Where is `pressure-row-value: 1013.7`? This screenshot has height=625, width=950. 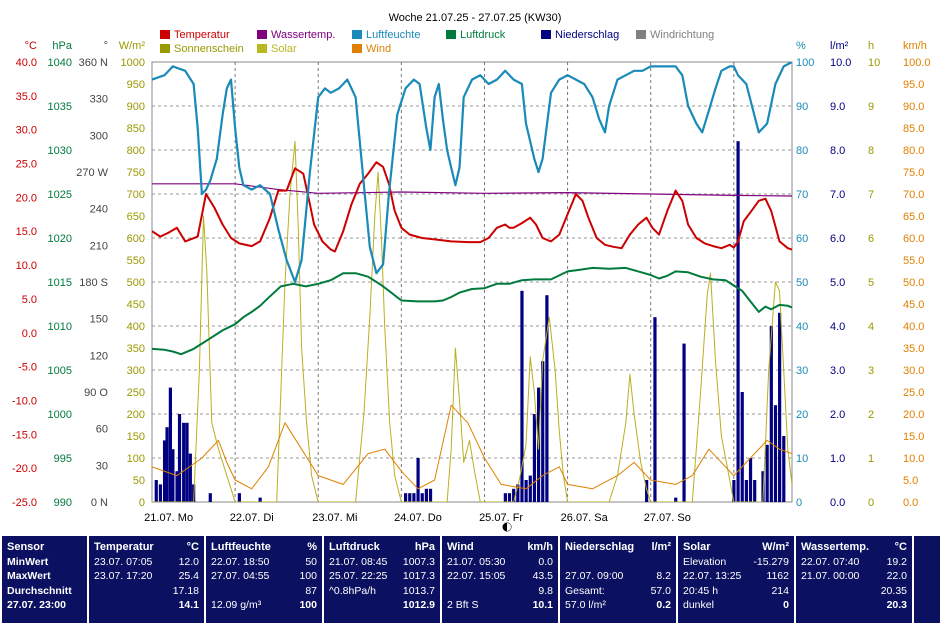
pressure-row-value: 1013.7 is located at coordinates (418, 590).